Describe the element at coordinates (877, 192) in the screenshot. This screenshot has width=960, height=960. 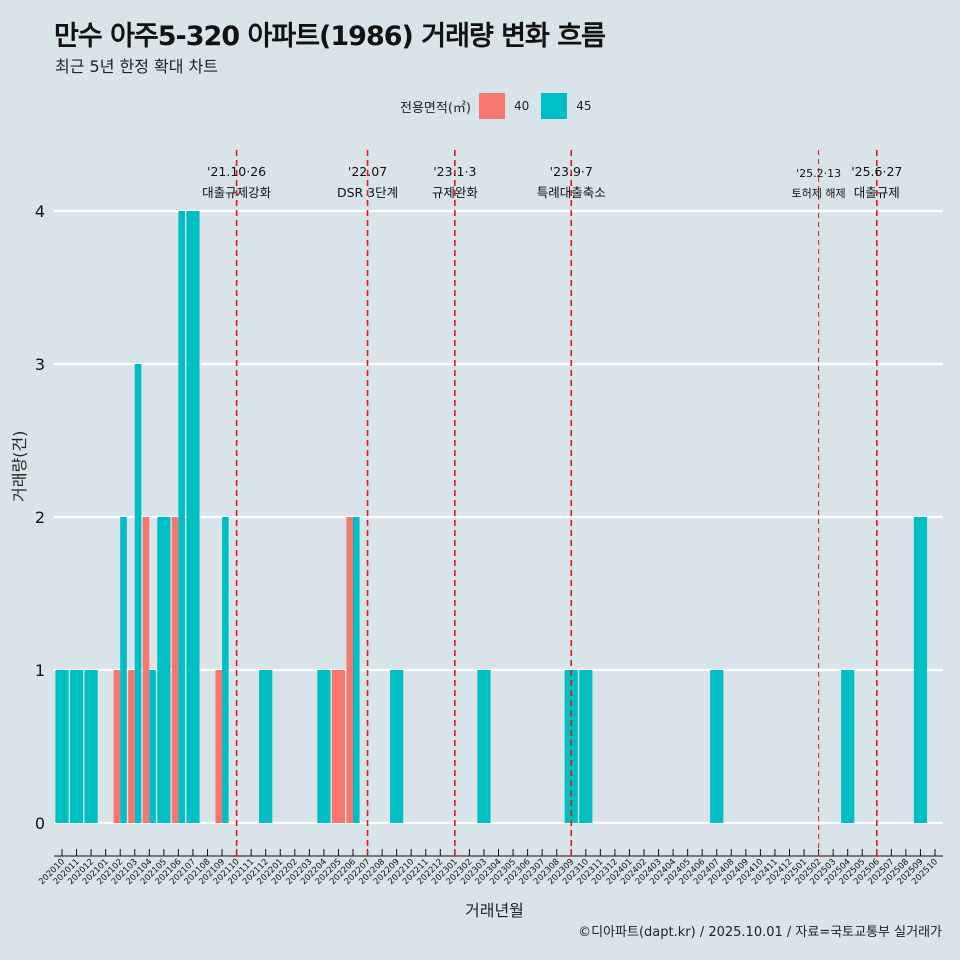
I see `annotation-text: 대출규제` at that location.